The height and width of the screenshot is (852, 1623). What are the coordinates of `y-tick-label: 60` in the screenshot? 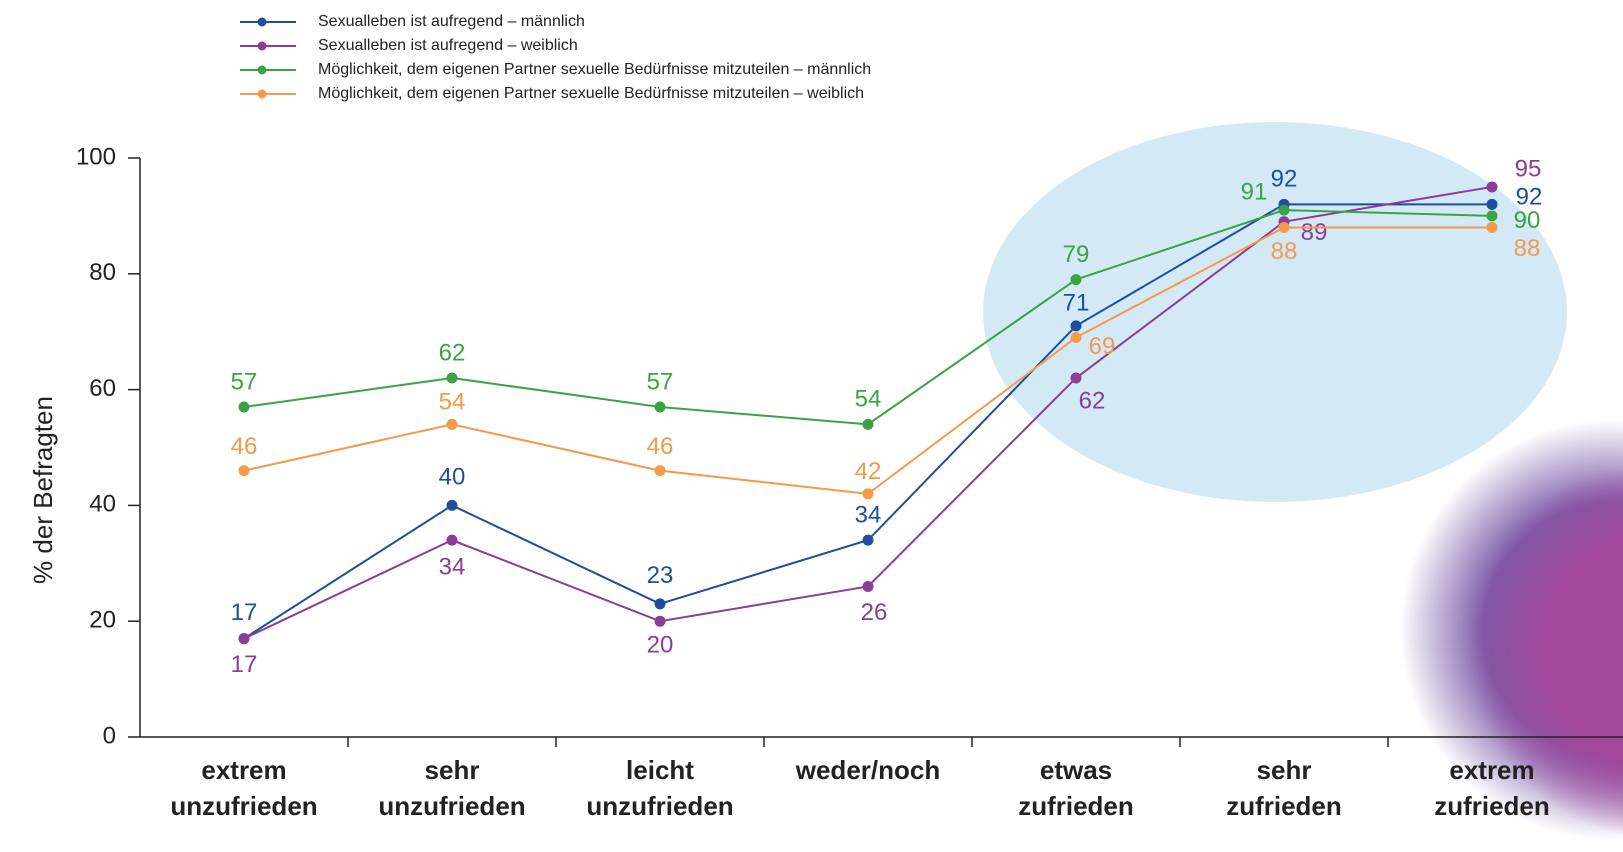 It's located at (102, 388).